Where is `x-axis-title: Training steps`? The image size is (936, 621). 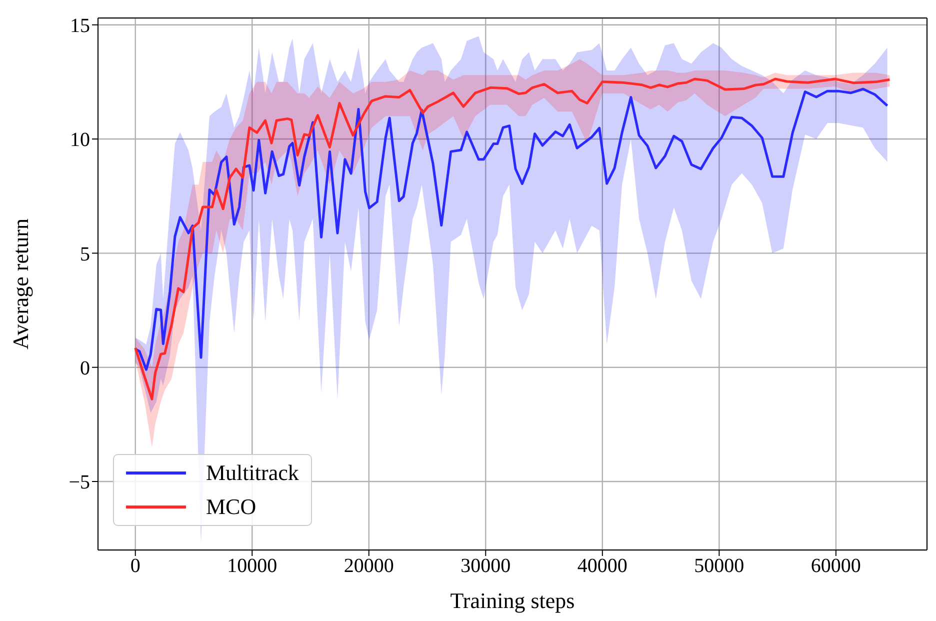 x-axis-title: Training steps is located at coordinates (512, 600).